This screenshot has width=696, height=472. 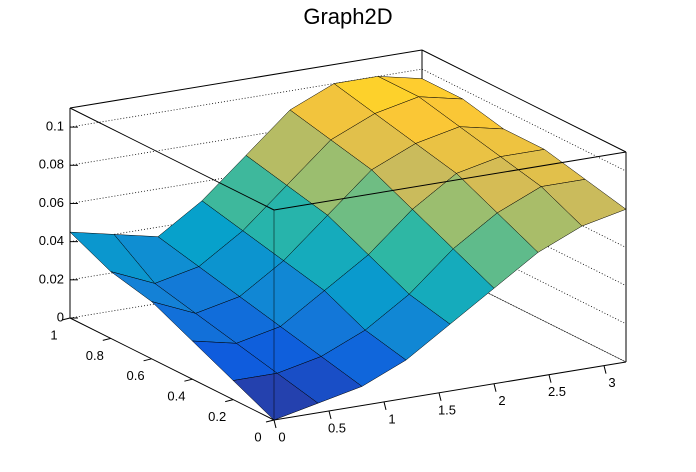 I want to click on x-tick-label: 1.5, so click(x=447, y=409).